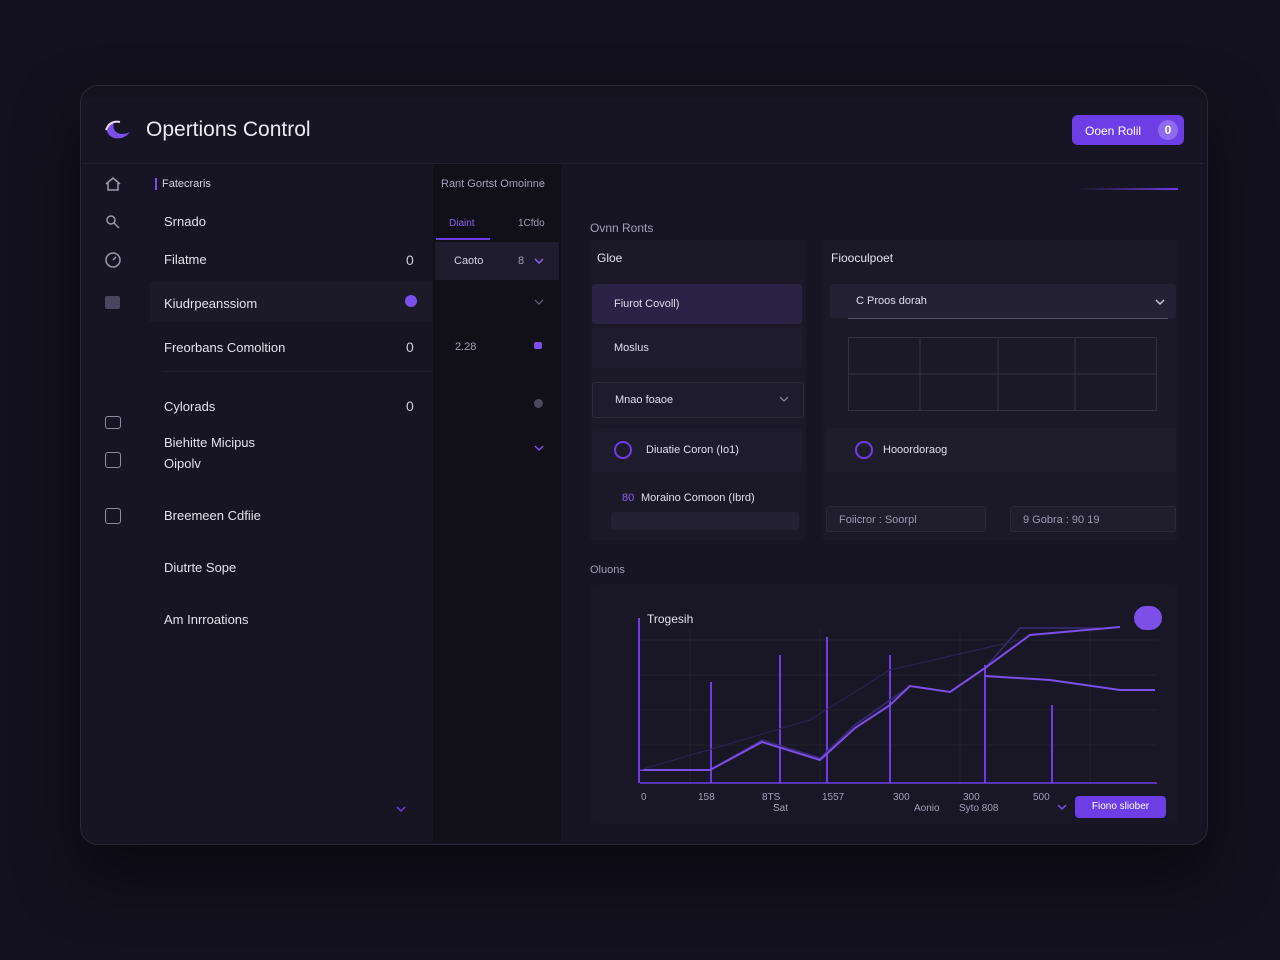 The width and height of the screenshot is (1280, 960). What do you see at coordinates (1003, 301) in the screenshot?
I see `dropdown: C Proos dorah` at bounding box center [1003, 301].